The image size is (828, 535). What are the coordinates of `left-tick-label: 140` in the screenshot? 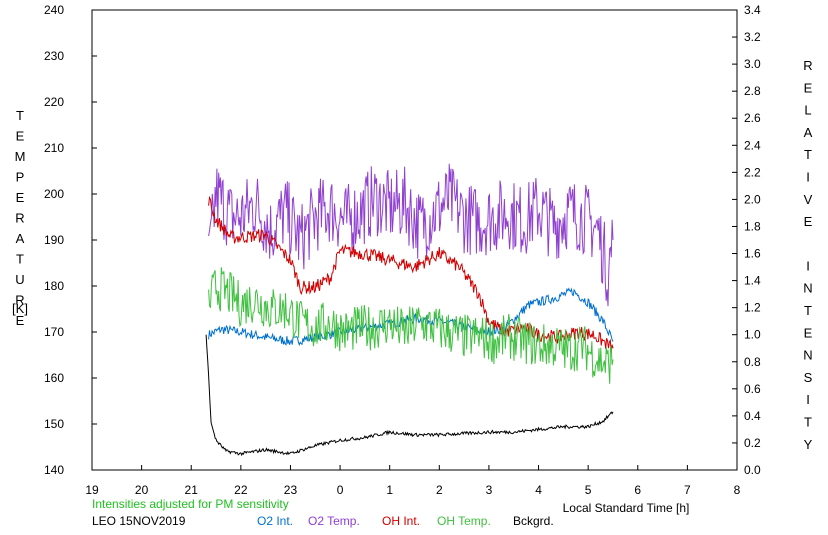 It's located at (54, 470).